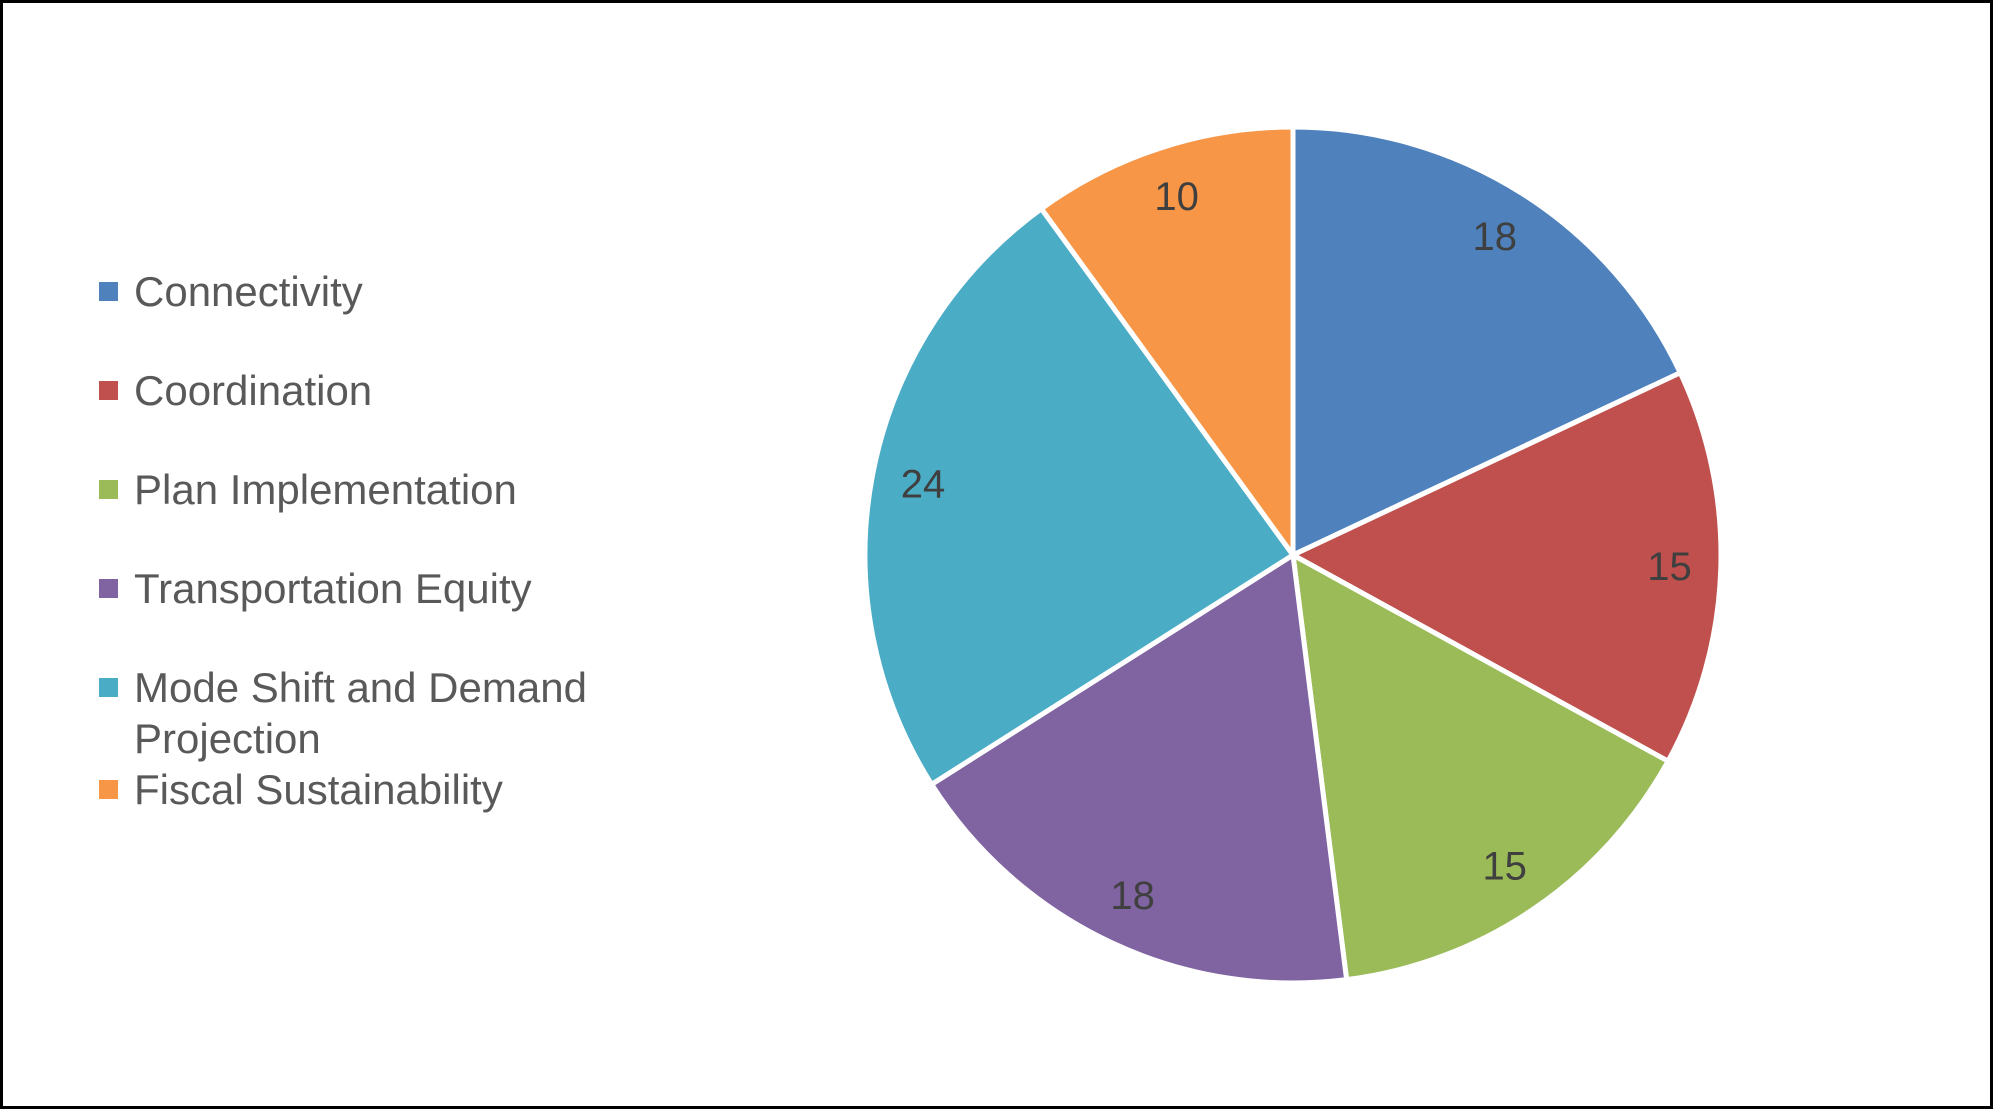 The image size is (1993, 1109). Describe the element at coordinates (248, 291) in the screenshot. I see `legend-label-connectivity: Connectivity` at that location.